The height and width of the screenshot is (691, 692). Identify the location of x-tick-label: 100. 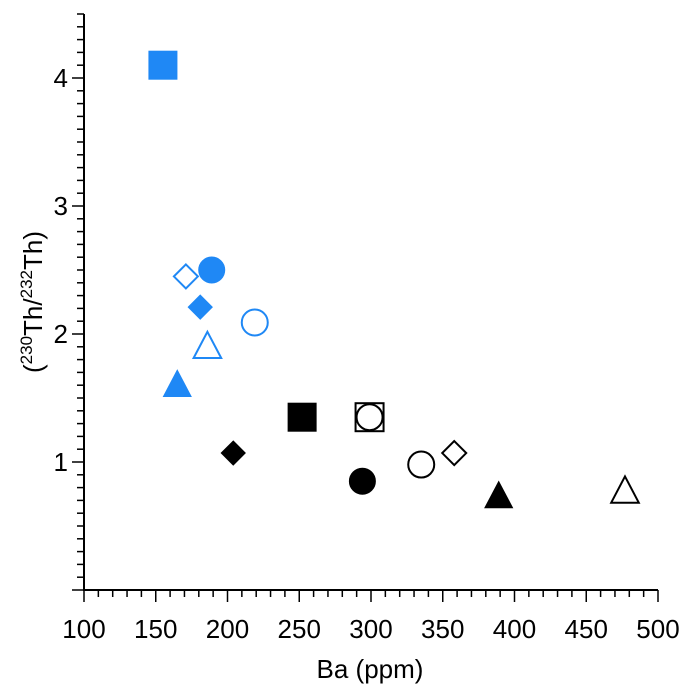
(83, 629).